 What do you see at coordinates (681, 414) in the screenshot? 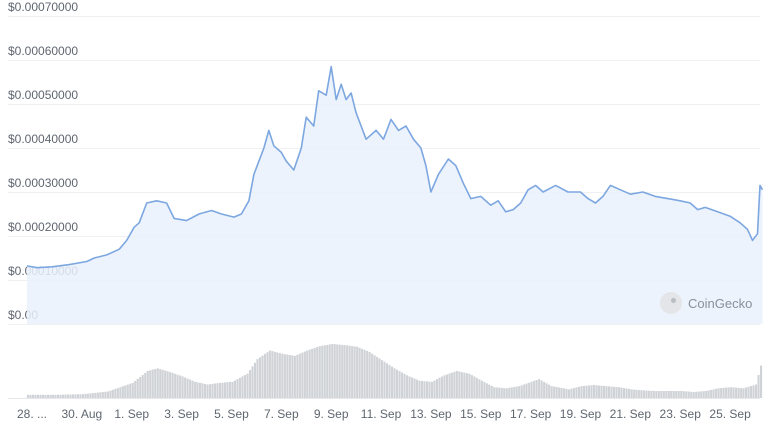
I see `x-tick-label: 23. Sep` at bounding box center [681, 414].